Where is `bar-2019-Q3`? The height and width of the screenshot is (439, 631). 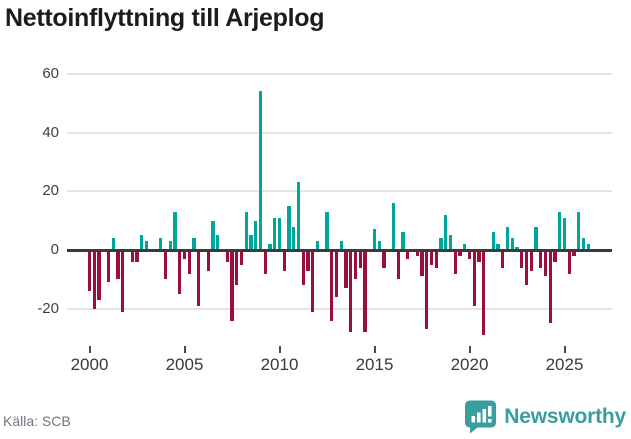
bar-2019-Q3 is located at coordinates (460, 253).